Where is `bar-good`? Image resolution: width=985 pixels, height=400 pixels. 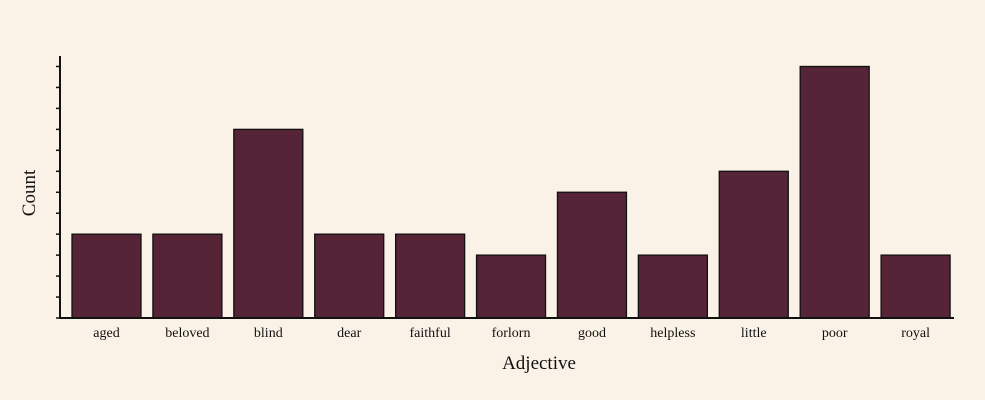
bar-good is located at coordinates (592, 255).